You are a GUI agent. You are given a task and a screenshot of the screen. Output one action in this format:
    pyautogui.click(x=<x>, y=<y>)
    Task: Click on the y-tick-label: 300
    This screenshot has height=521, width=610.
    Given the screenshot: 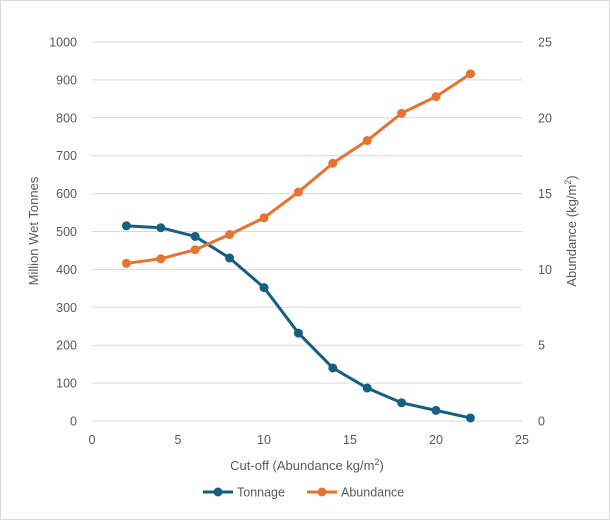 What is the action you would take?
    pyautogui.click(x=66, y=308)
    